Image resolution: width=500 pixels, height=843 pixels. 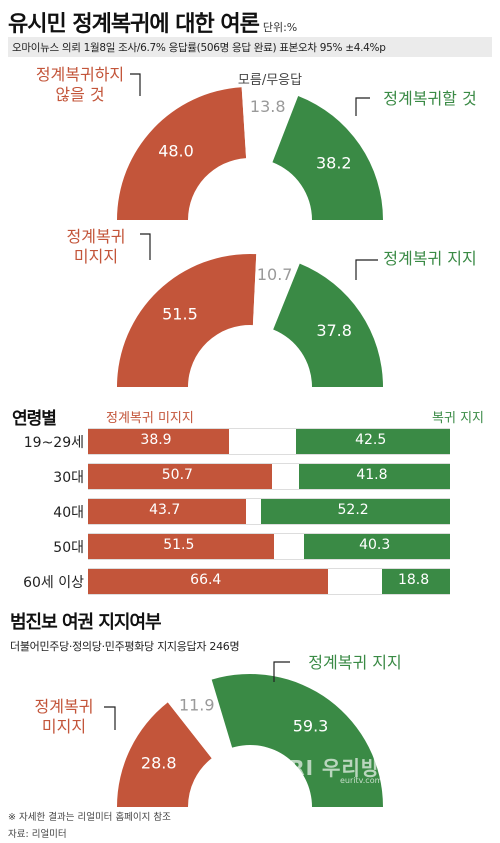 I want to click on bar-support: 42.5, so click(x=373, y=441).